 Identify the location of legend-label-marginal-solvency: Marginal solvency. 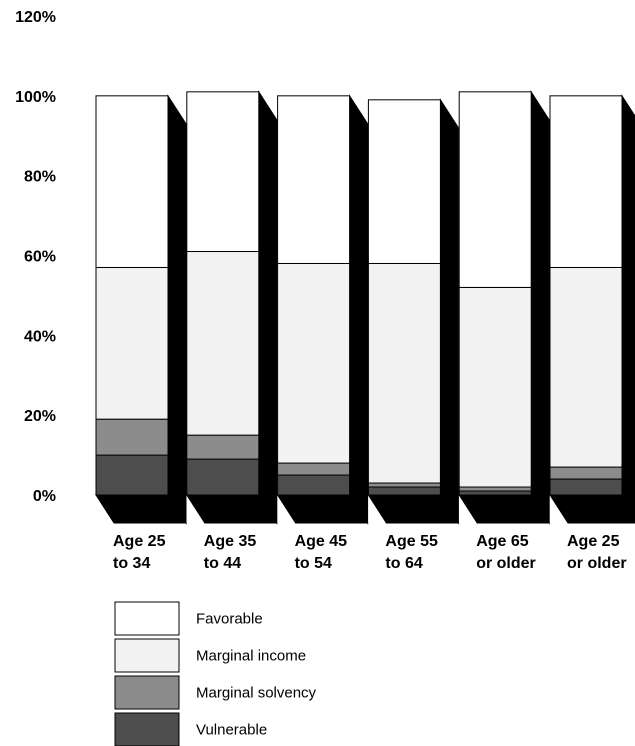
(256, 693).